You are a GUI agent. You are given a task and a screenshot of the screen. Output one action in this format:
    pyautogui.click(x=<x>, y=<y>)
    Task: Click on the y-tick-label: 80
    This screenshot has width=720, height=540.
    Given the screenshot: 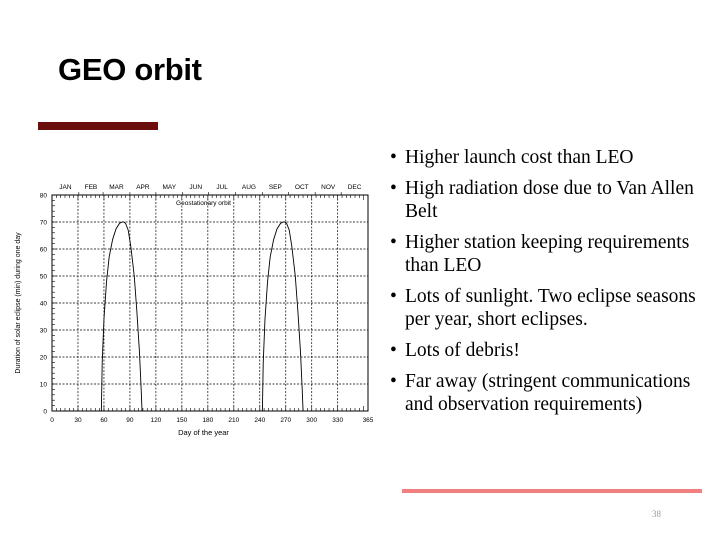 What is the action you would take?
    pyautogui.click(x=44, y=195)
    